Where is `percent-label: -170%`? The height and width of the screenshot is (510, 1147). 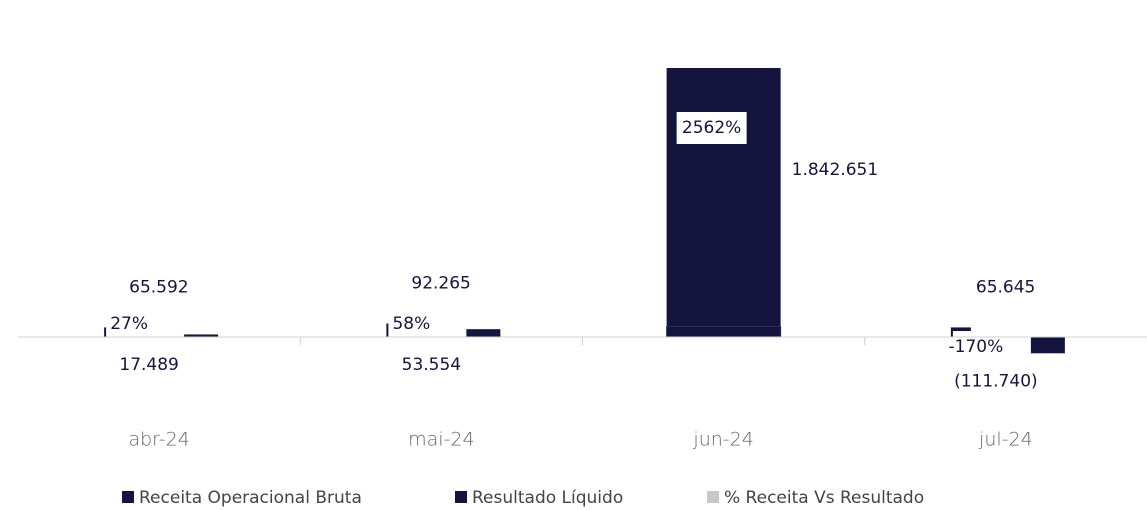 percent-label: -170% is located at coordinates (976, 347).